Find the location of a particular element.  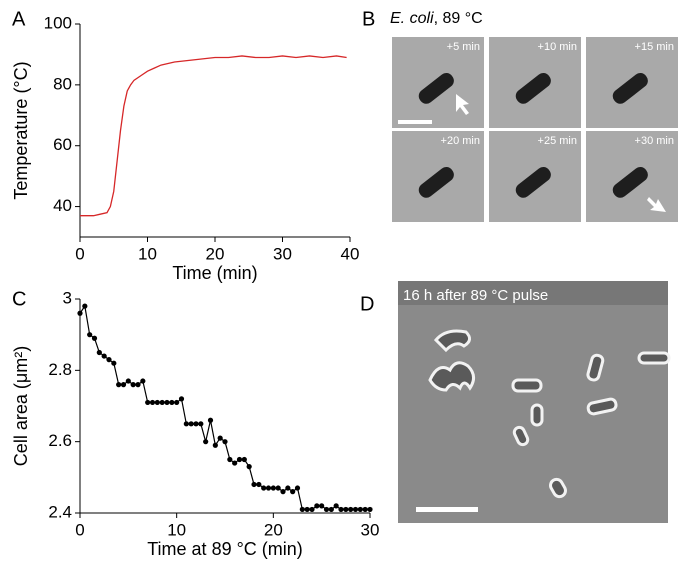

caption-bg is located at coordinates (533, 293).